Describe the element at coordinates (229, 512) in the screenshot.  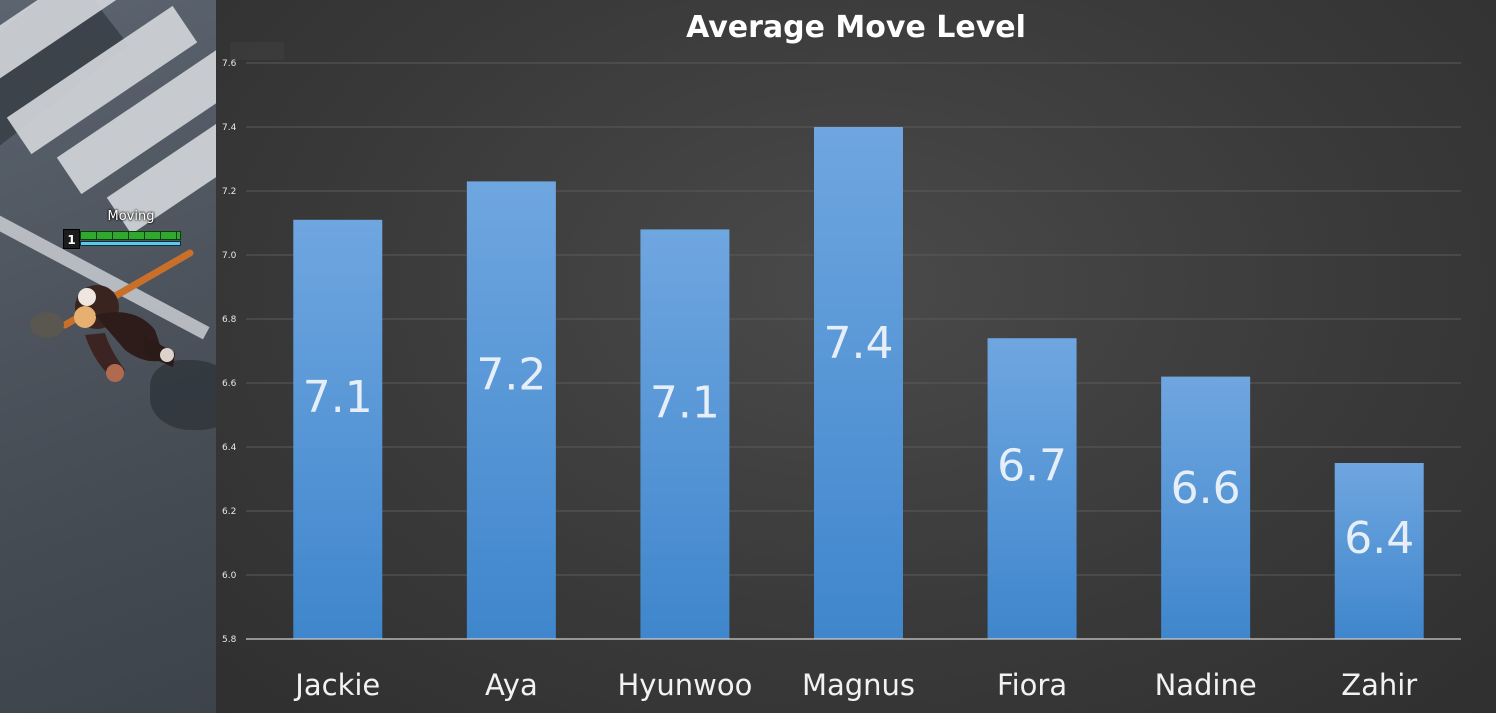
I see `y-tick-label: 6.2` at that location.